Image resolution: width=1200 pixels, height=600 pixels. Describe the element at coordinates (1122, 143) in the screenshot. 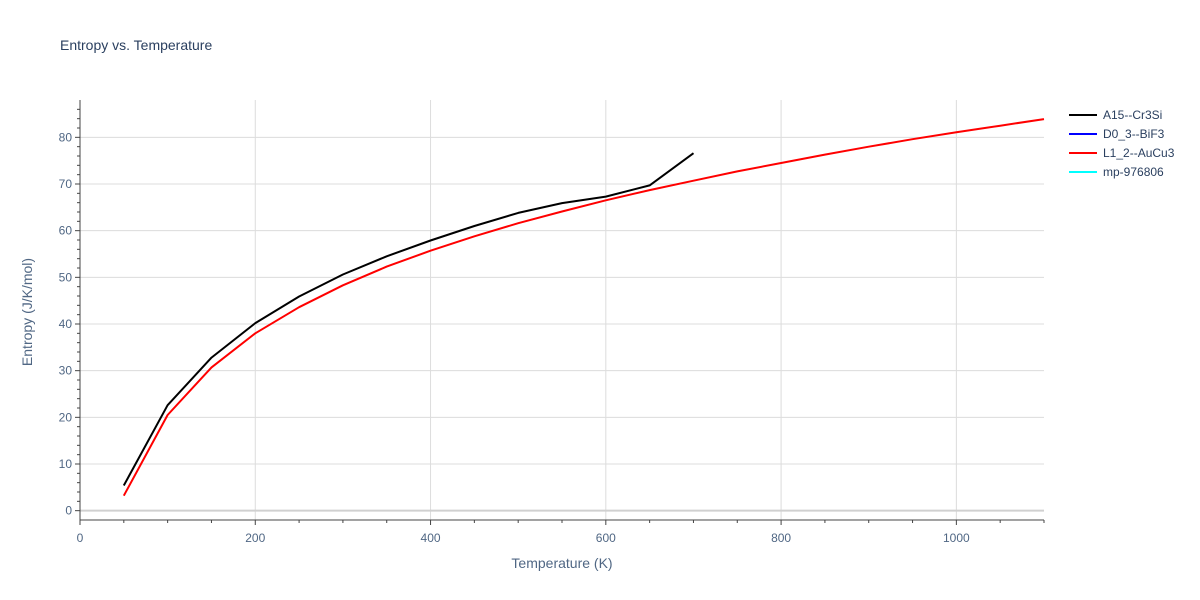

I see `legend: A15--Cr3Si D0_3--BiF3 L1_2--AuCu3 mp-976806` at that location.